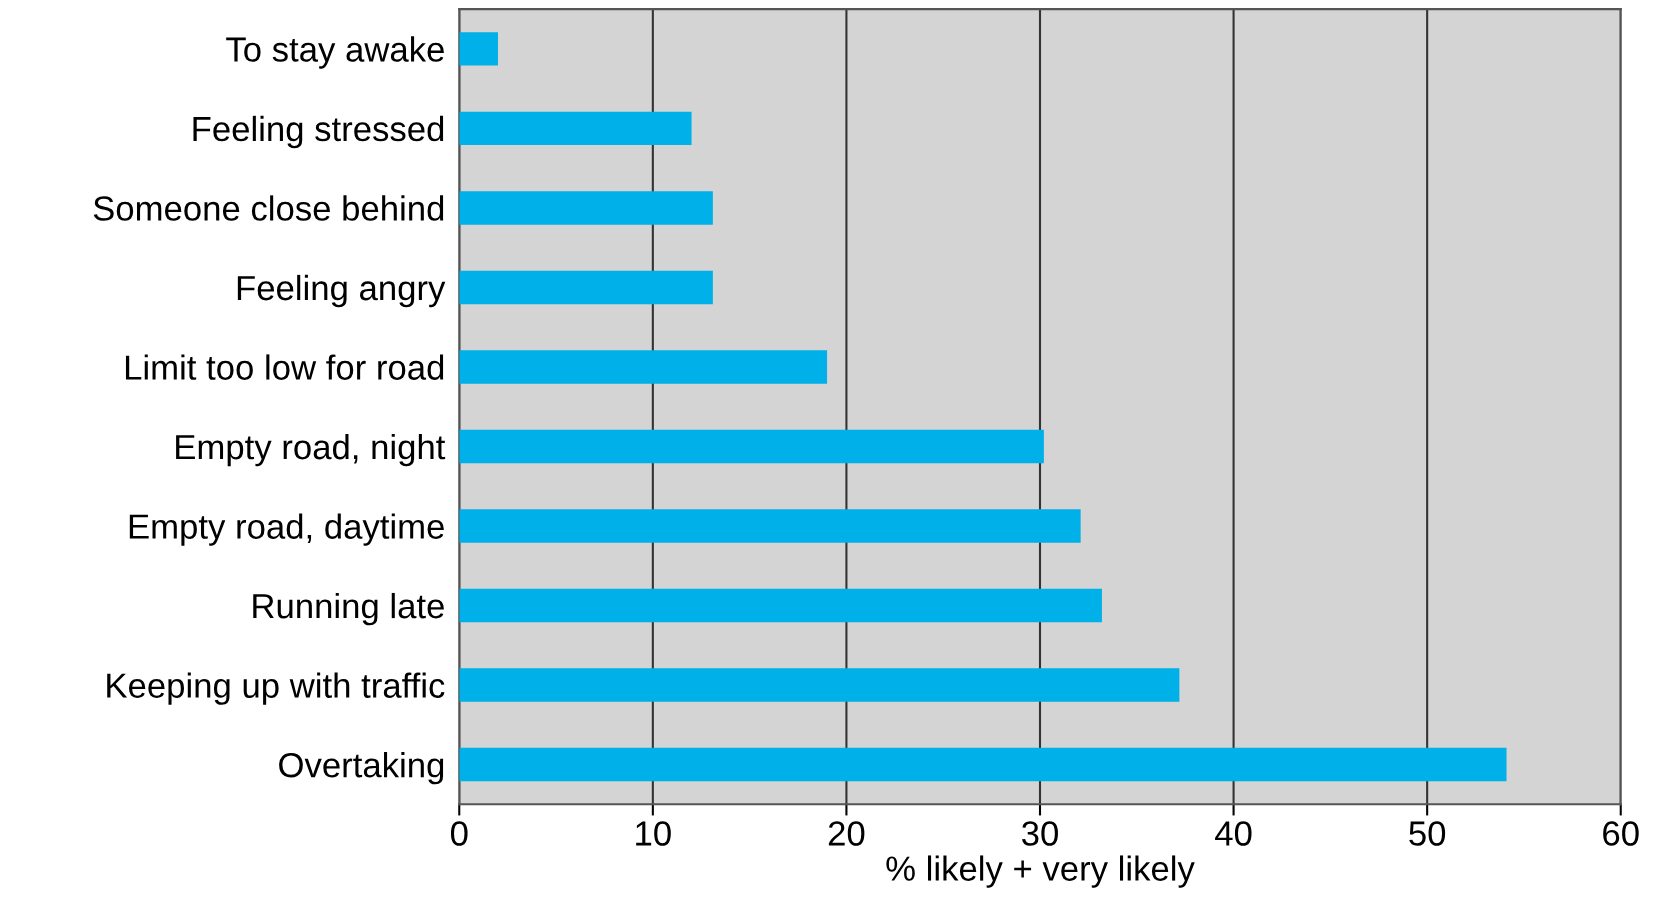  What do you see at coordinates (318, 132) in the screenshot?
I see `y-tick-label: Feeling stressed` at bounding box center [318, 132].